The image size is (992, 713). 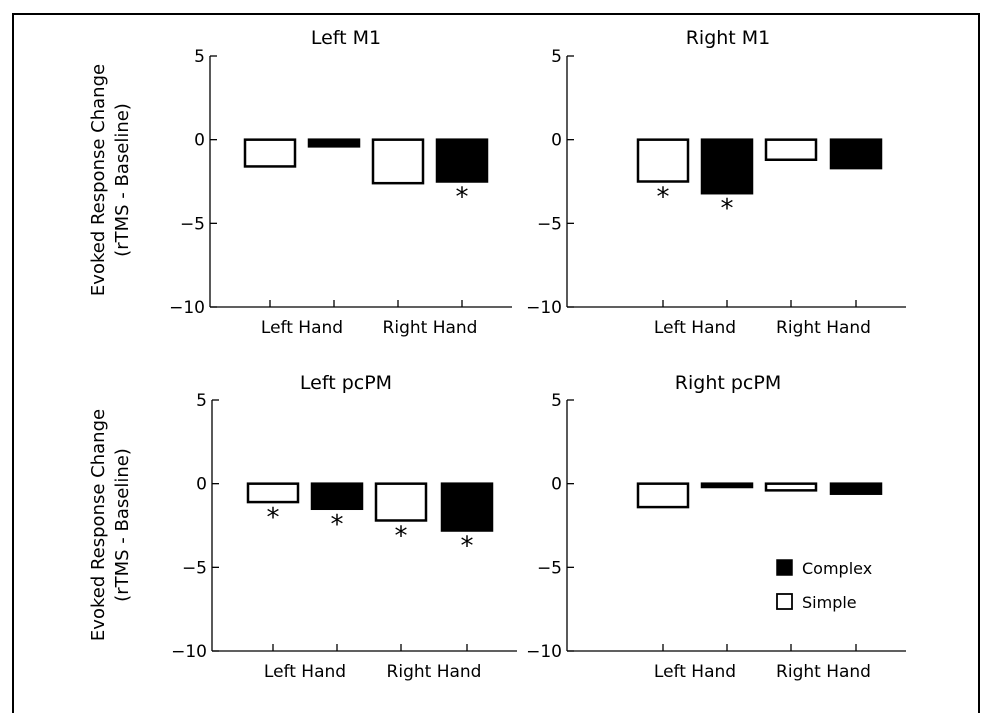 I want to click on y-axis-label-top-line1: Evoked Response Change, so click(x=98, y=180).